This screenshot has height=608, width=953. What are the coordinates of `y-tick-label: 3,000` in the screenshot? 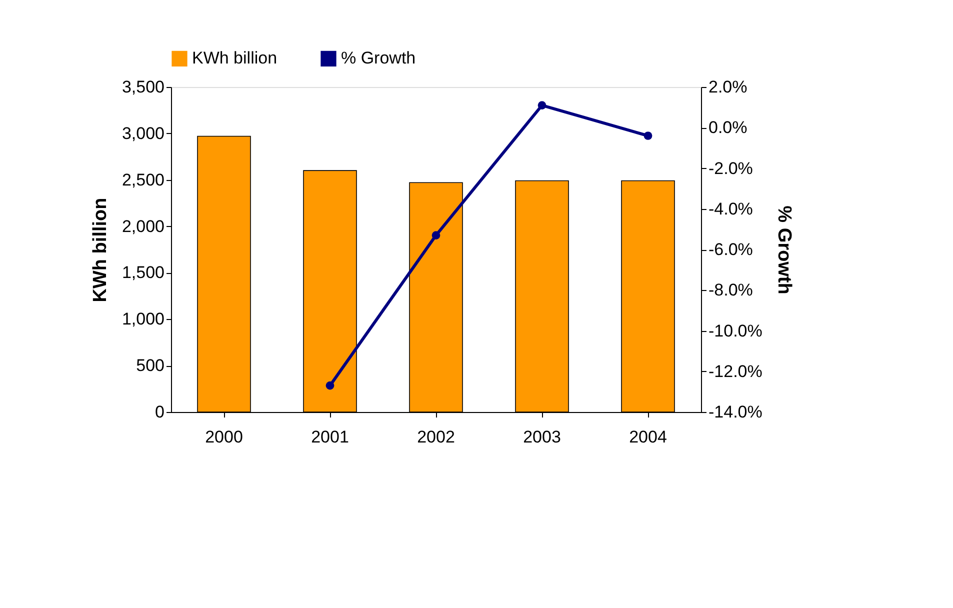 It's located at (143, 133).